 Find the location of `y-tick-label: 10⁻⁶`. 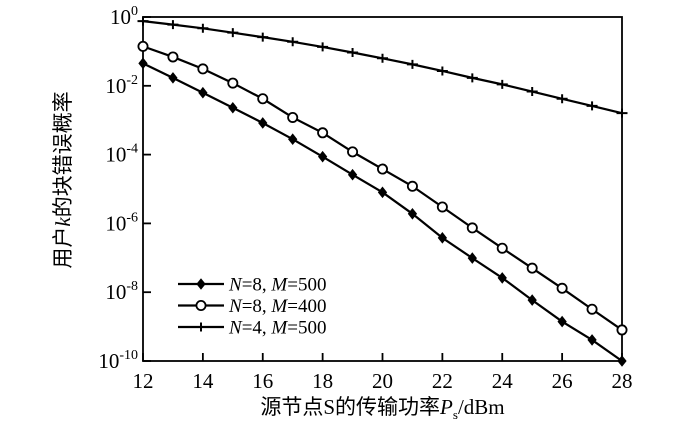

y-tick-label: 10⁻⁶ is located at coordinates (121, 222).